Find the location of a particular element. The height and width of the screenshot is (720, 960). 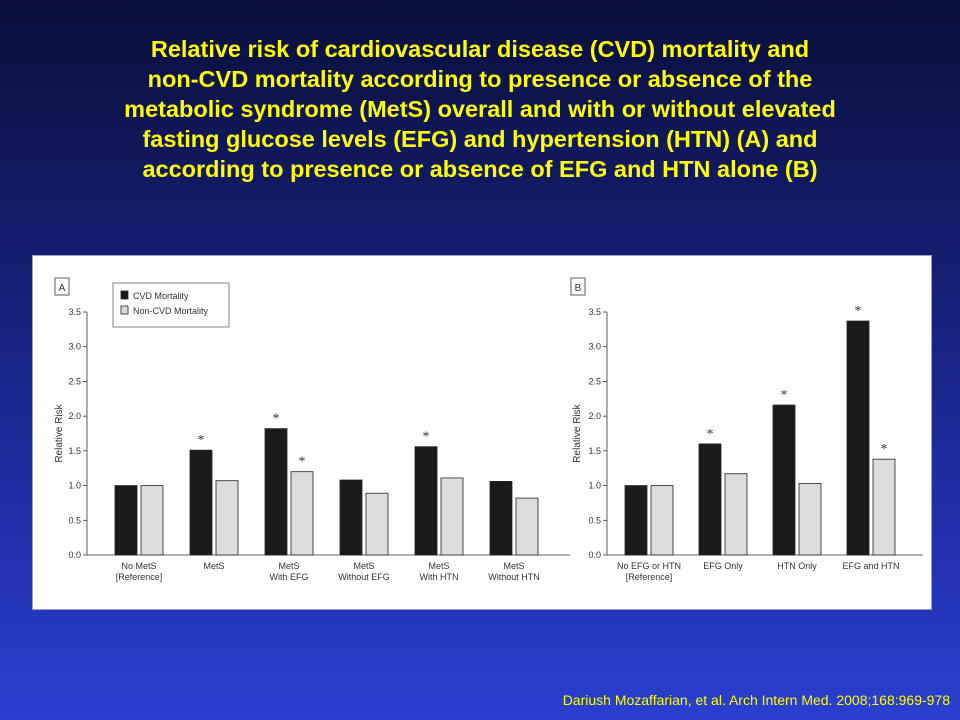

category-label: With HTN is located at coordinates (439, 577).